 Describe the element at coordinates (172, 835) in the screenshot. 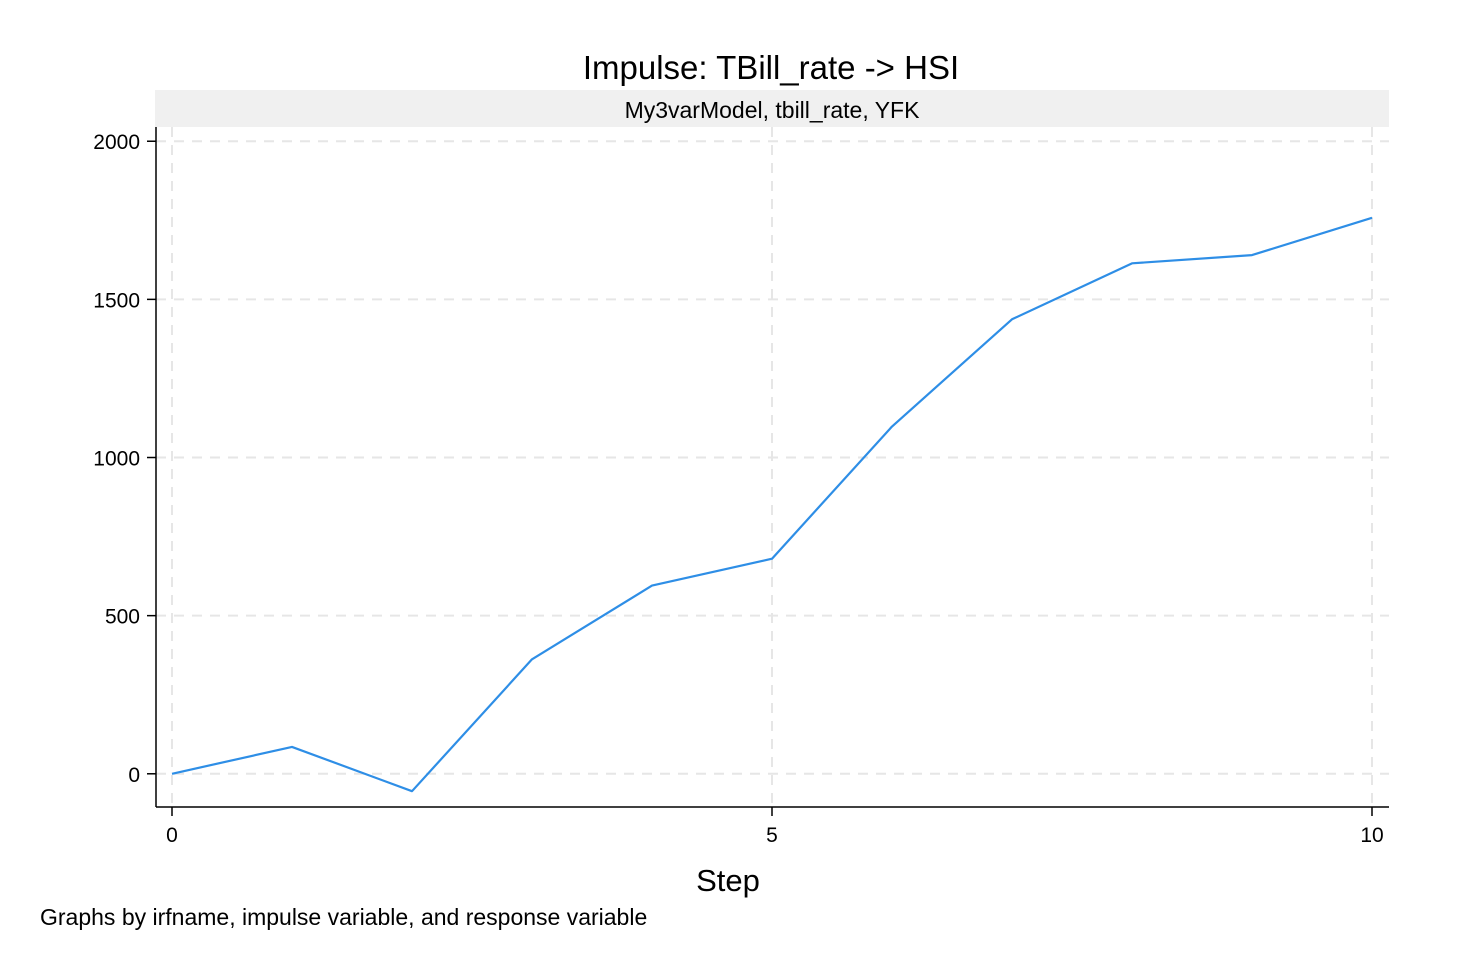

I see `x-tick-label: 0` at that location.